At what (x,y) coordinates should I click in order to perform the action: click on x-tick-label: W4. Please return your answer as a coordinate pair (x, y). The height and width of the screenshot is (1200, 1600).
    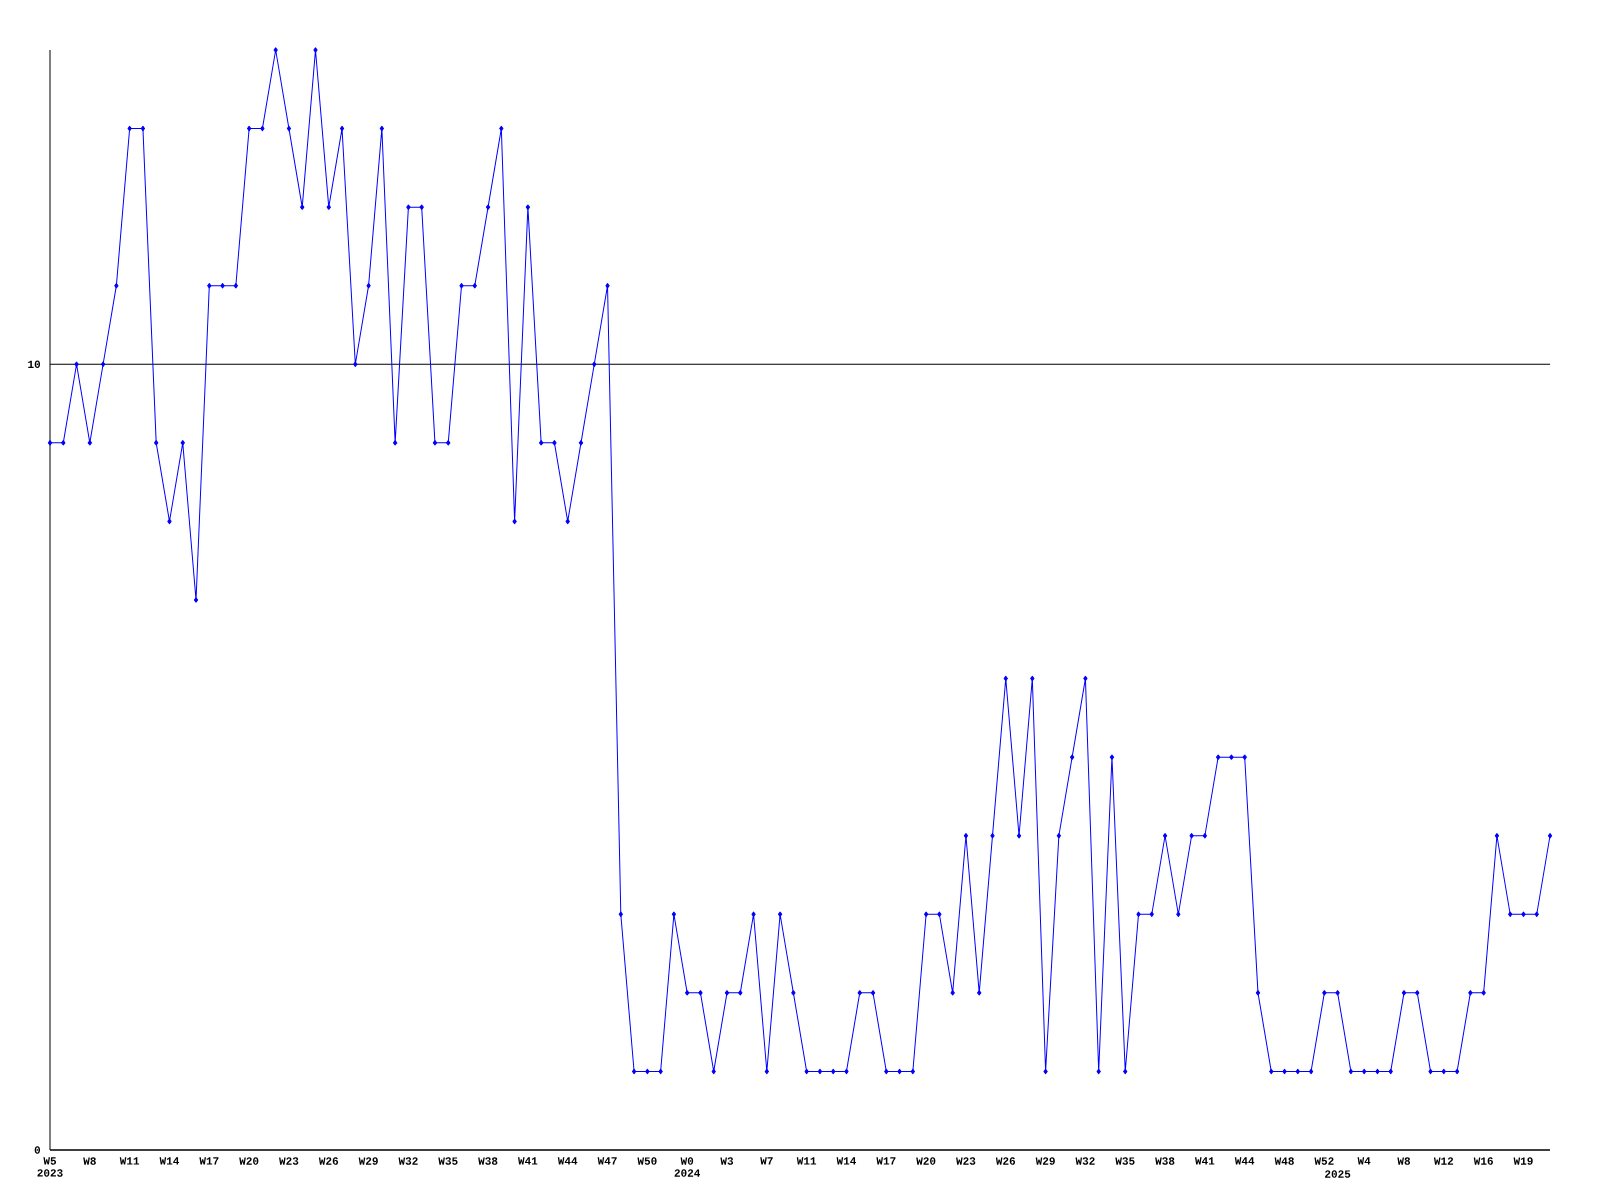
    Looking at the image, I should click on (1364, 1161).